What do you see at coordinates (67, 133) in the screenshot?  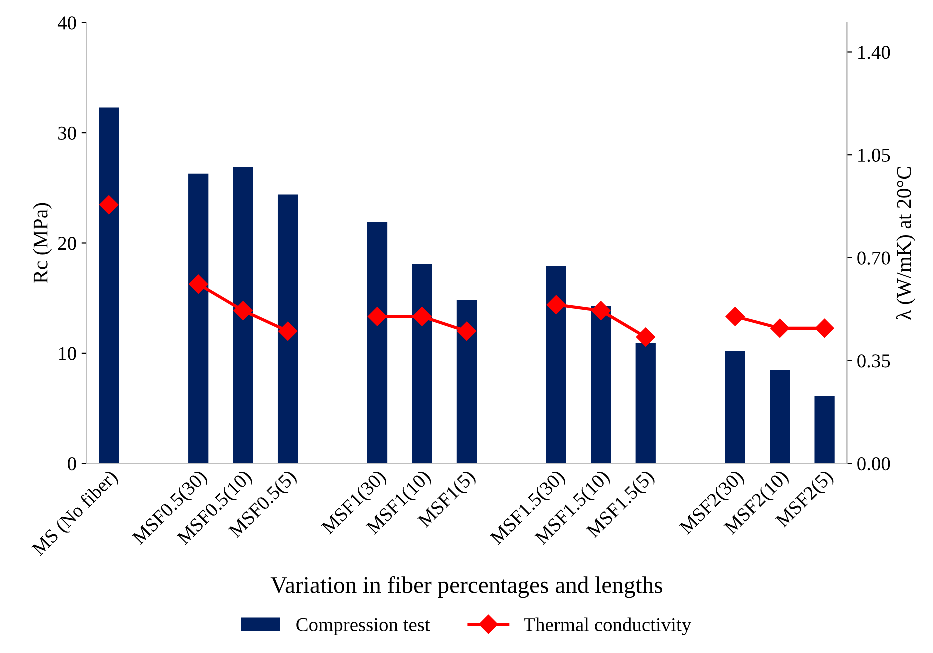 I see `y-tick-label: 30` at bounding box center [67, 133].